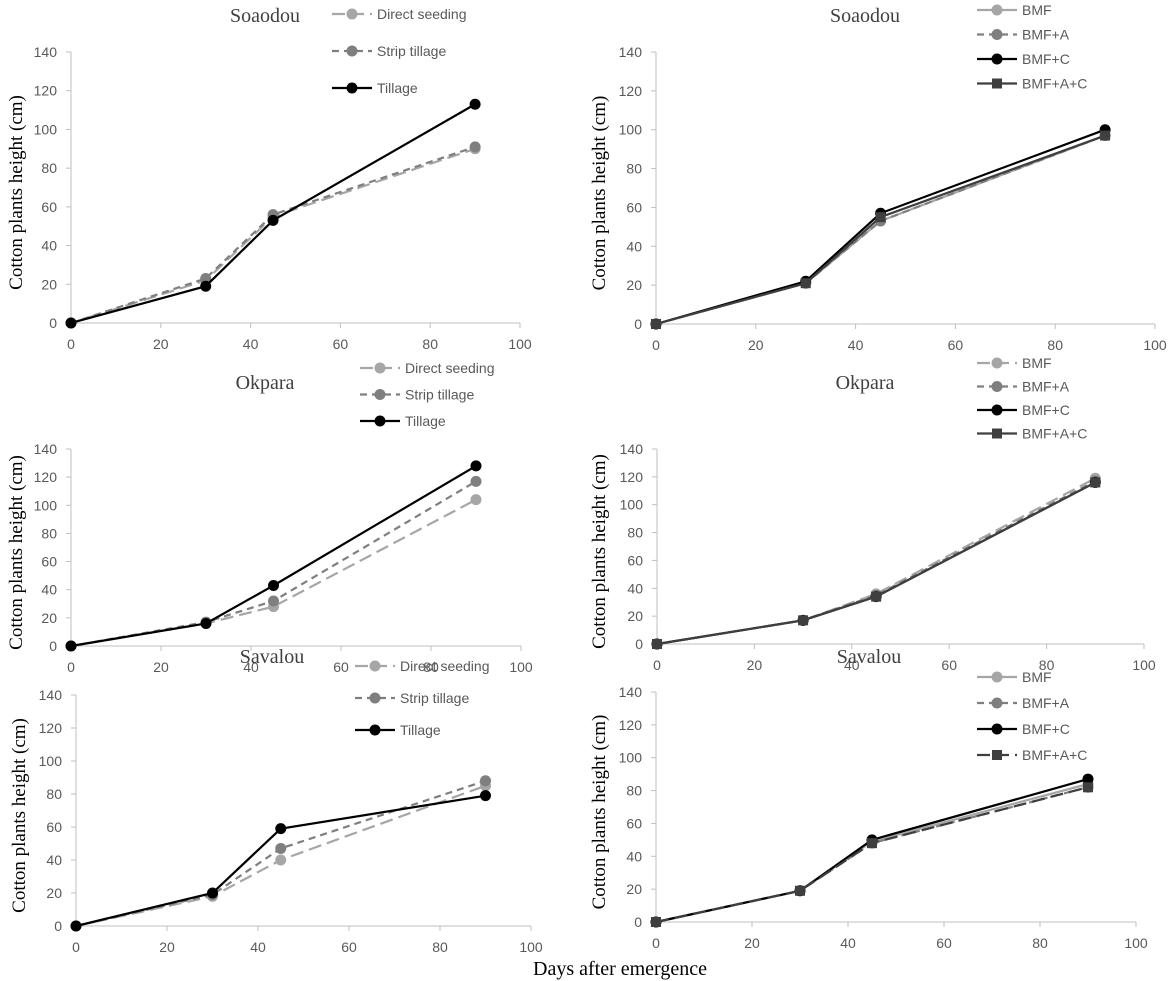 This screenshot has height=981, width=1170. Describe the element at coordinates (445, 666) in the screenshot. I see `legend-label: Direct seeding` at that location.